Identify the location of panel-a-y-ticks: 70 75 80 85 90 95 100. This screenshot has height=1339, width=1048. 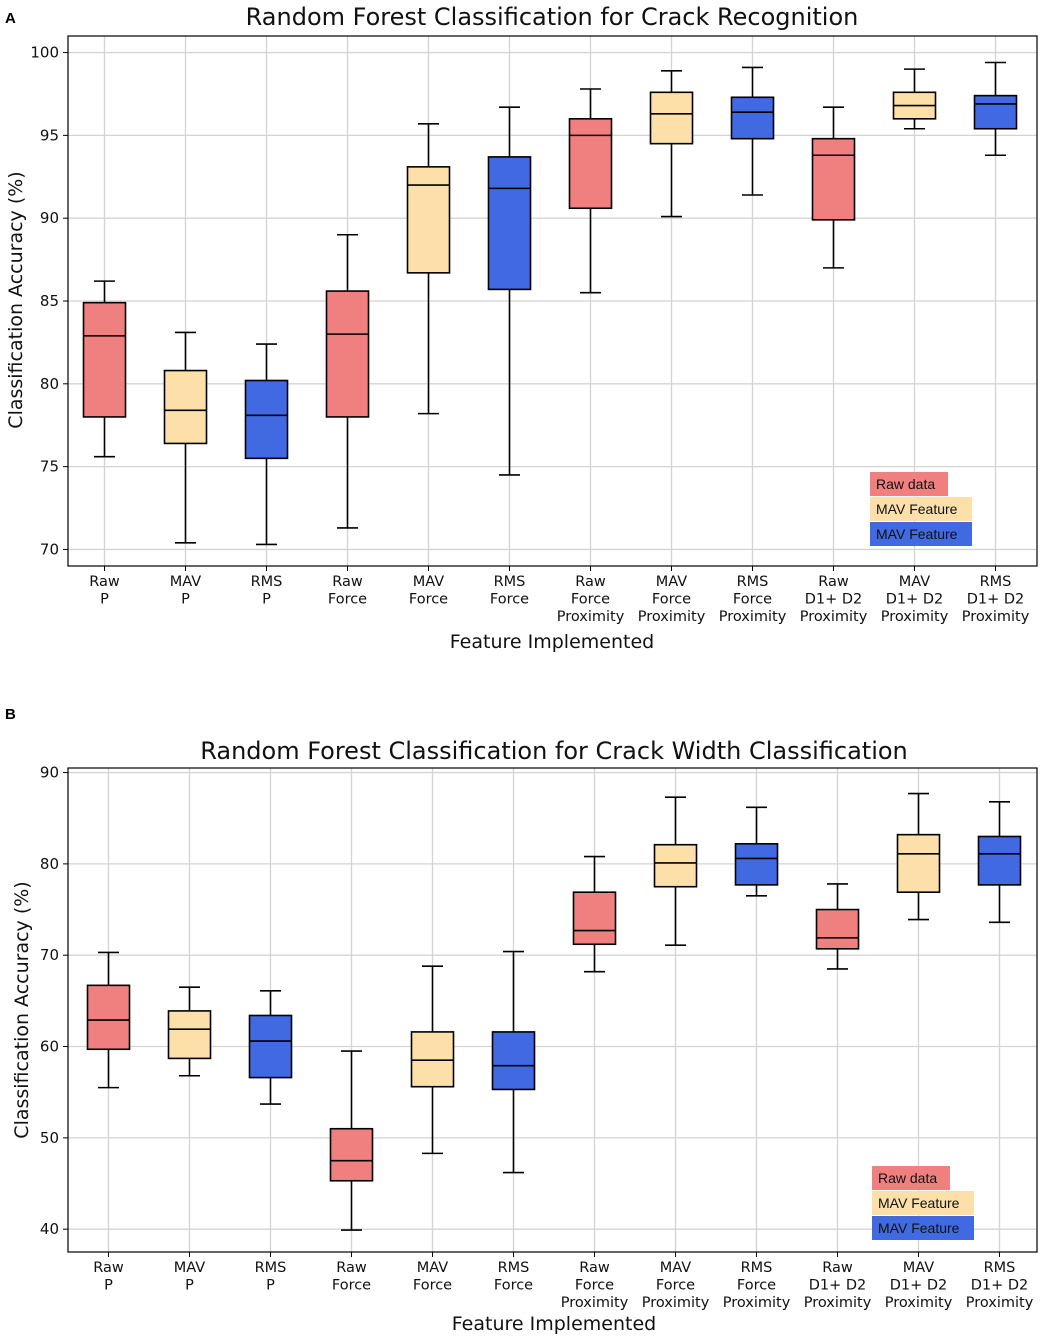
(49, 301).